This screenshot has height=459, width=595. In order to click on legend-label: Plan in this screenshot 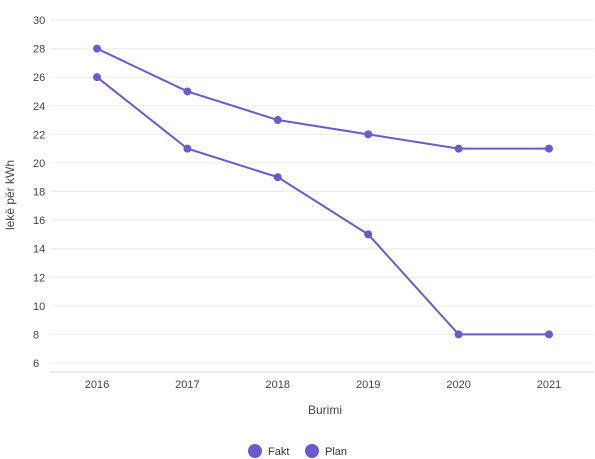, I will do `click(336, 452)`.